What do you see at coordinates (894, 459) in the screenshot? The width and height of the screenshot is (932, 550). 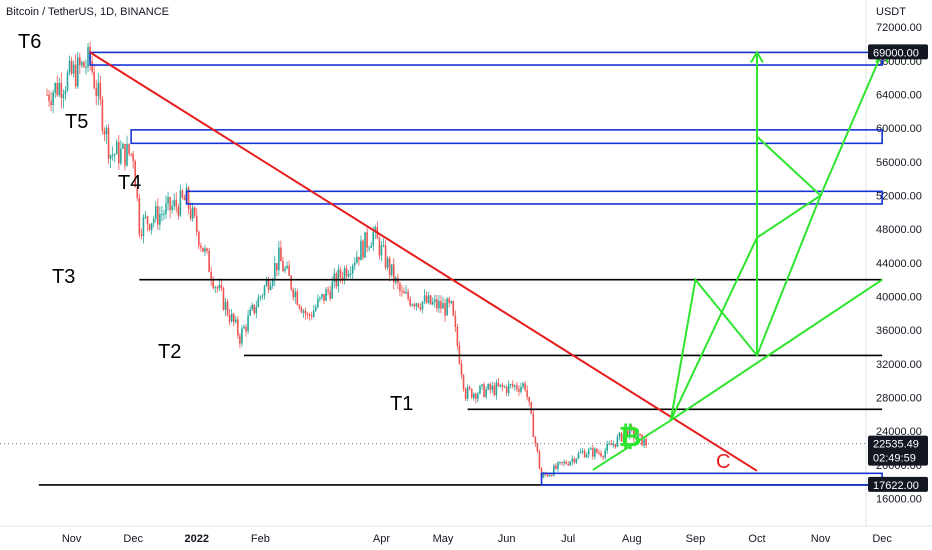 I see `price-tag-countdown: 02:49:59` at bounding box center [894, 459].